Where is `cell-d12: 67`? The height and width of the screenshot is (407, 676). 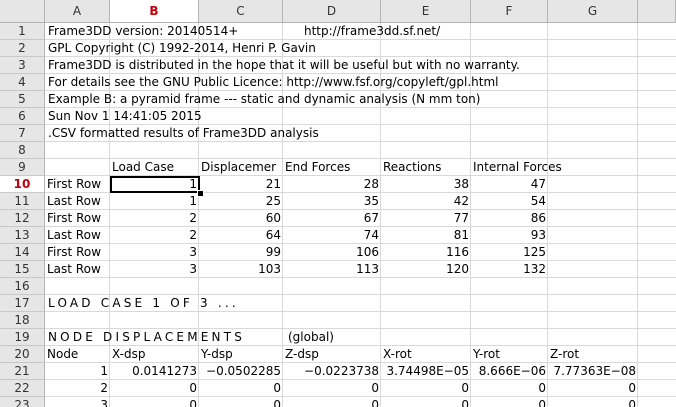 cell-d12: 67 is located at coordinates (371, 218).